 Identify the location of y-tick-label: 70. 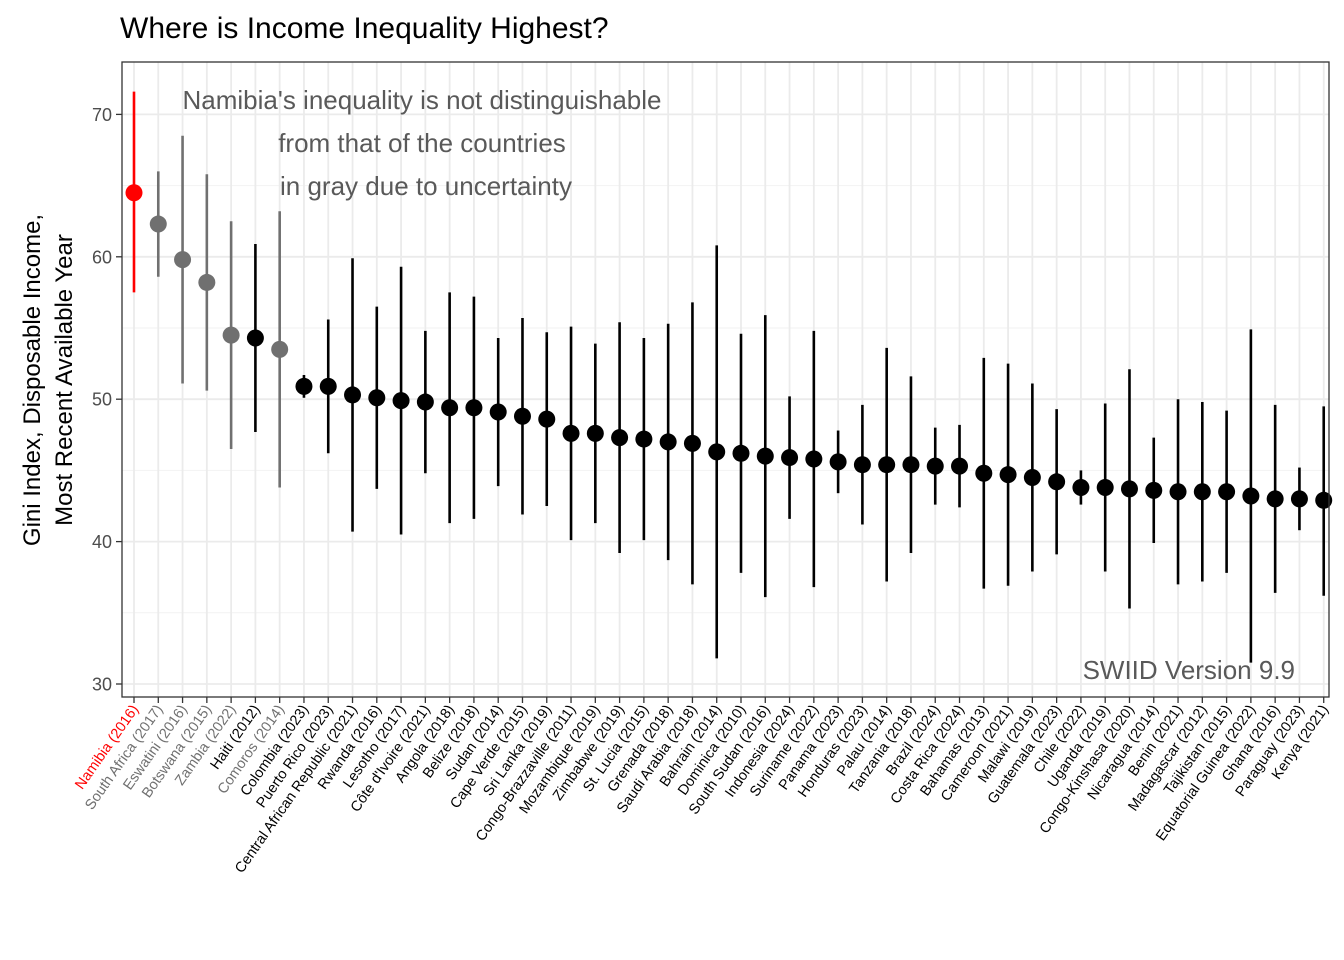
(102, 115).